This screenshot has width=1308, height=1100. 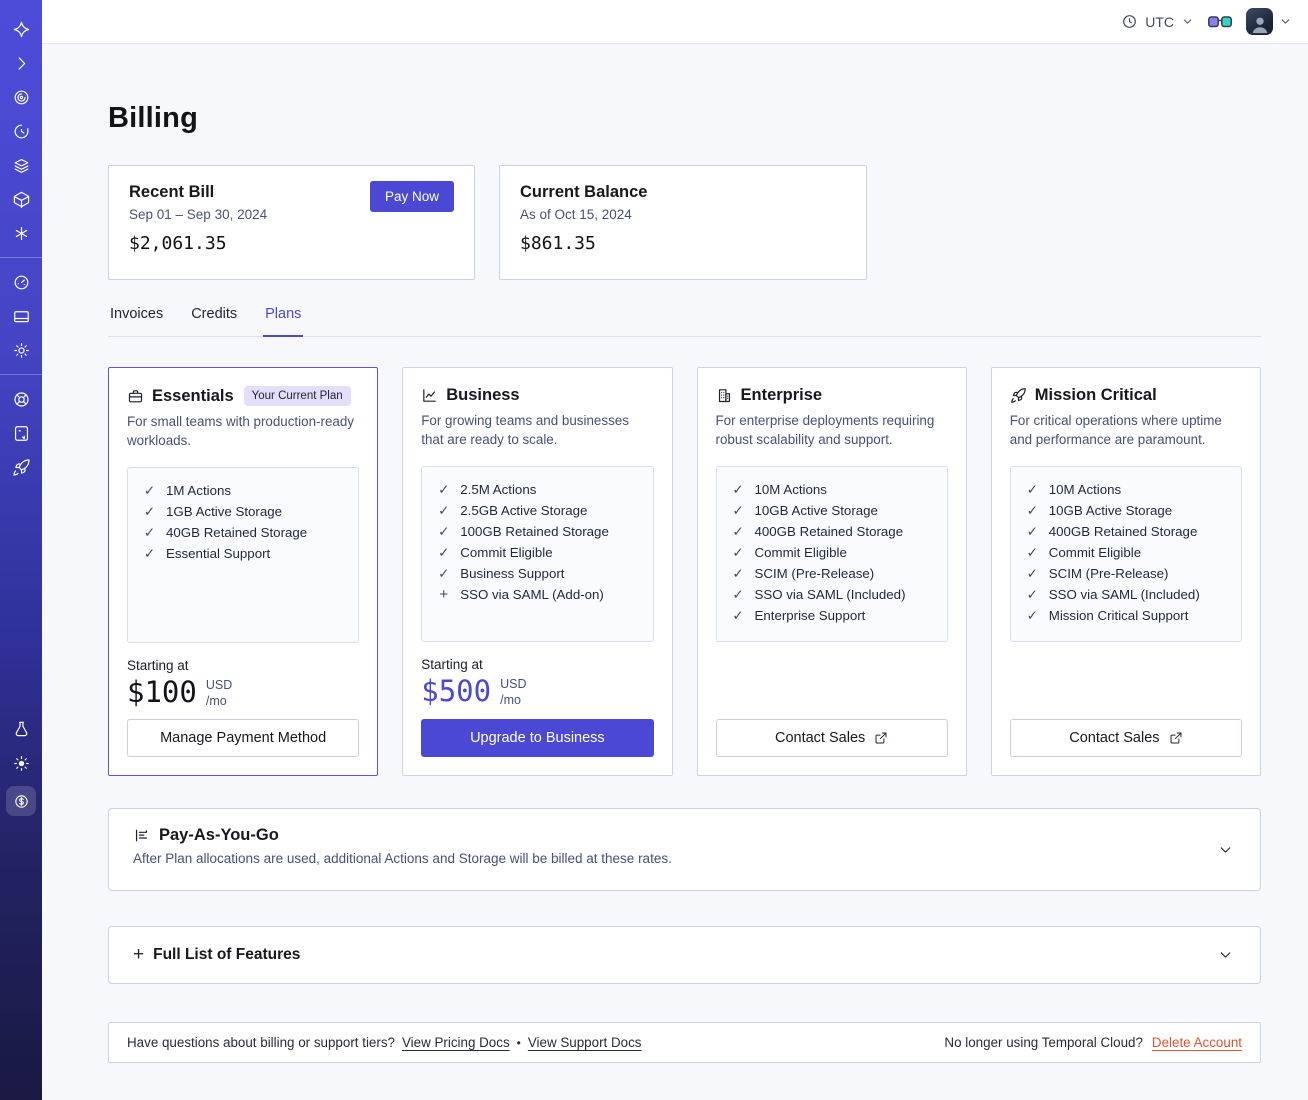 I want to click on sidebar-divider, so click(x=21, y=374).